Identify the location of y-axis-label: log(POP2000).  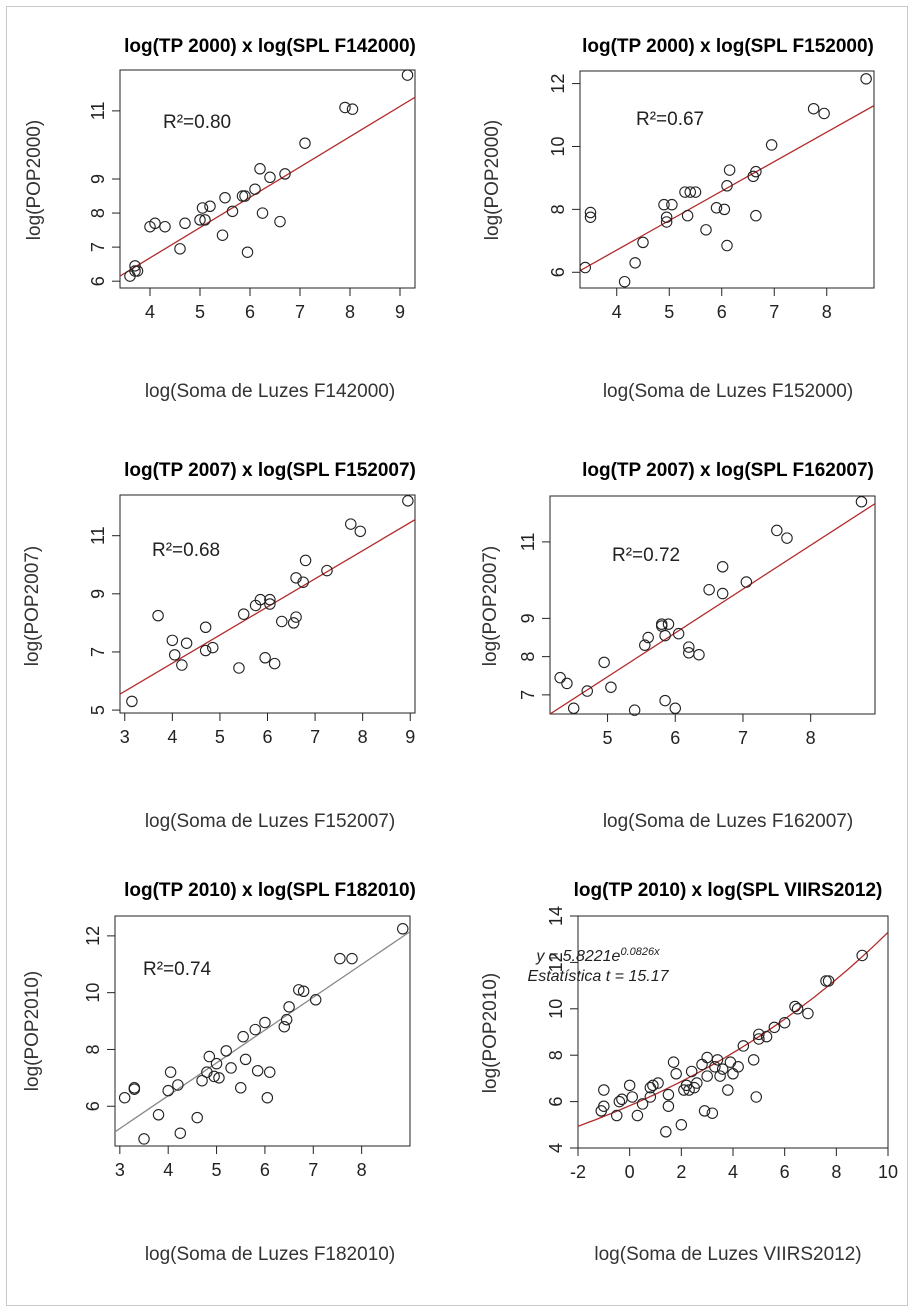
(492, 180).